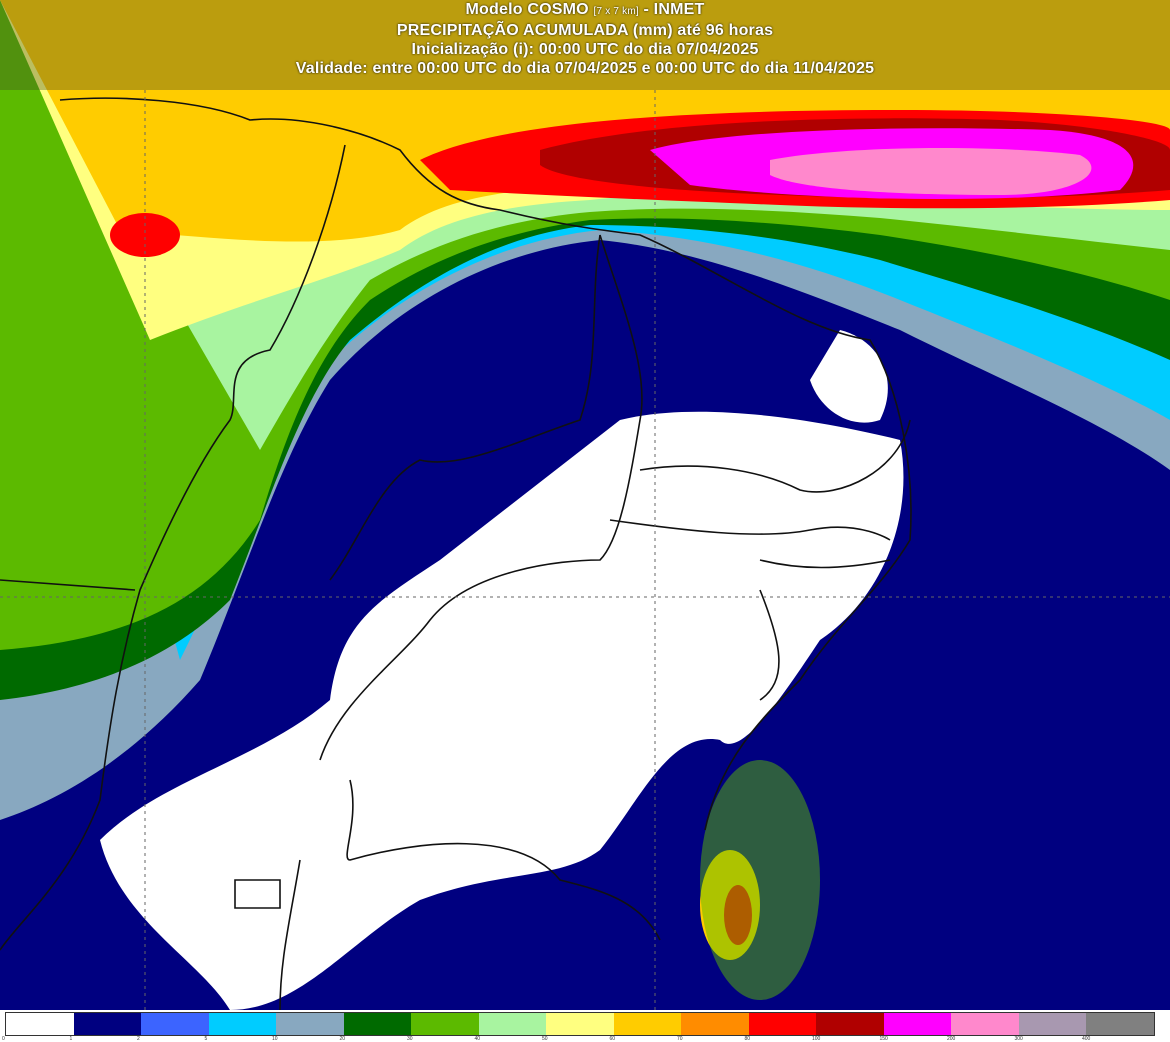 Image resolution: width=1170 pixels, height=1042 pixels. Describe the element at coordinates (342, 1039) in the screenshot. I see `legend-tick-label: 20` at that location.